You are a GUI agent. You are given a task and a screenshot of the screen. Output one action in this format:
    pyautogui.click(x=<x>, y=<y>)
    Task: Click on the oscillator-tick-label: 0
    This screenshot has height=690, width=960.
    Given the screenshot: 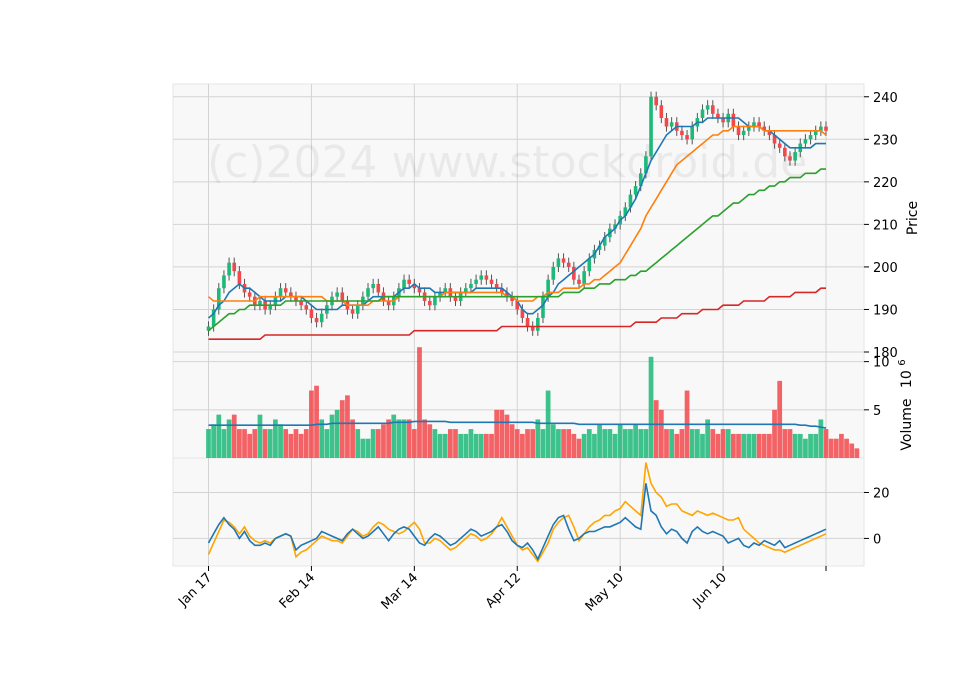 What is the action you would take?
    pyautogui.click(x=877, y=539)
    